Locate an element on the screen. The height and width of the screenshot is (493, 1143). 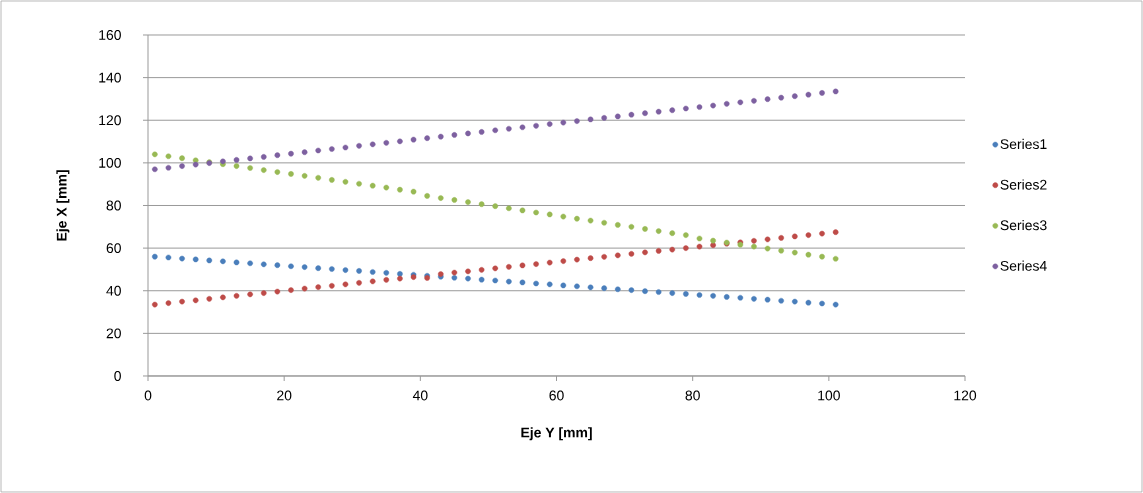
legend-label: Series3 is located at coordinates (1023, 225).